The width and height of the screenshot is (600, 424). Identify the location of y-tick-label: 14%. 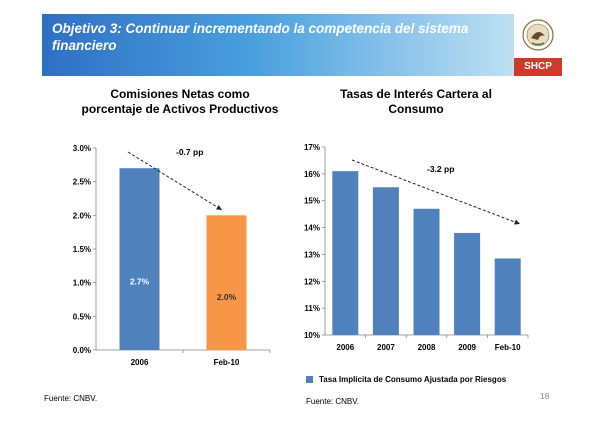
(312, 228).